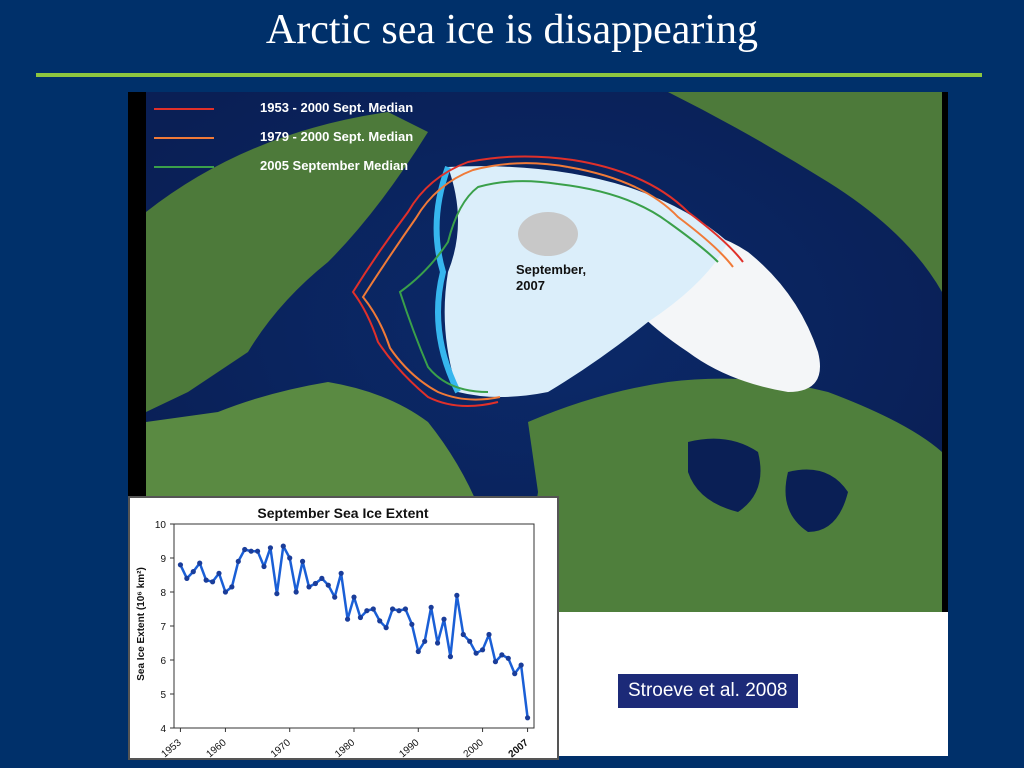 The height and width of the screenshot is (768, 1024). What do you see at coordinates (172, 747) in the screenshot?
I see `x-tick-label: 1953` at bounding box center [172, 747].